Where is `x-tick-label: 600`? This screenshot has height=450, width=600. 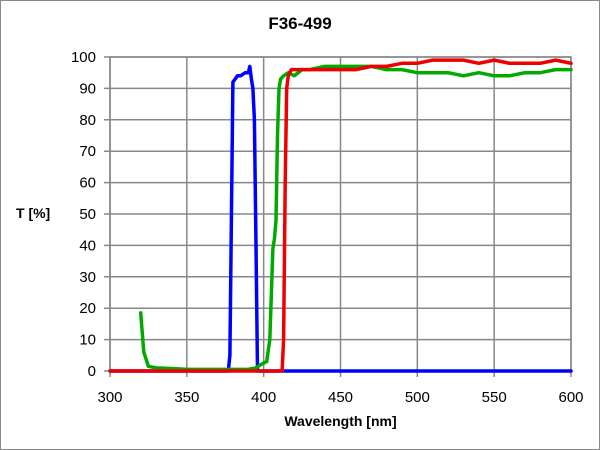 x-tick-label: 600 is located at coordinates (570, 397).